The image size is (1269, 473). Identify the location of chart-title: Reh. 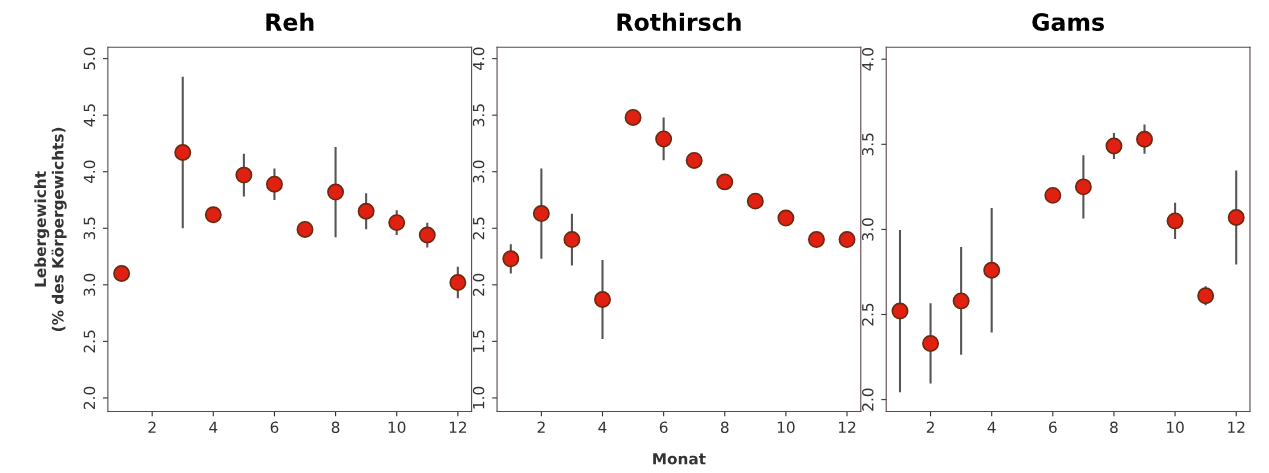
(290, 21).